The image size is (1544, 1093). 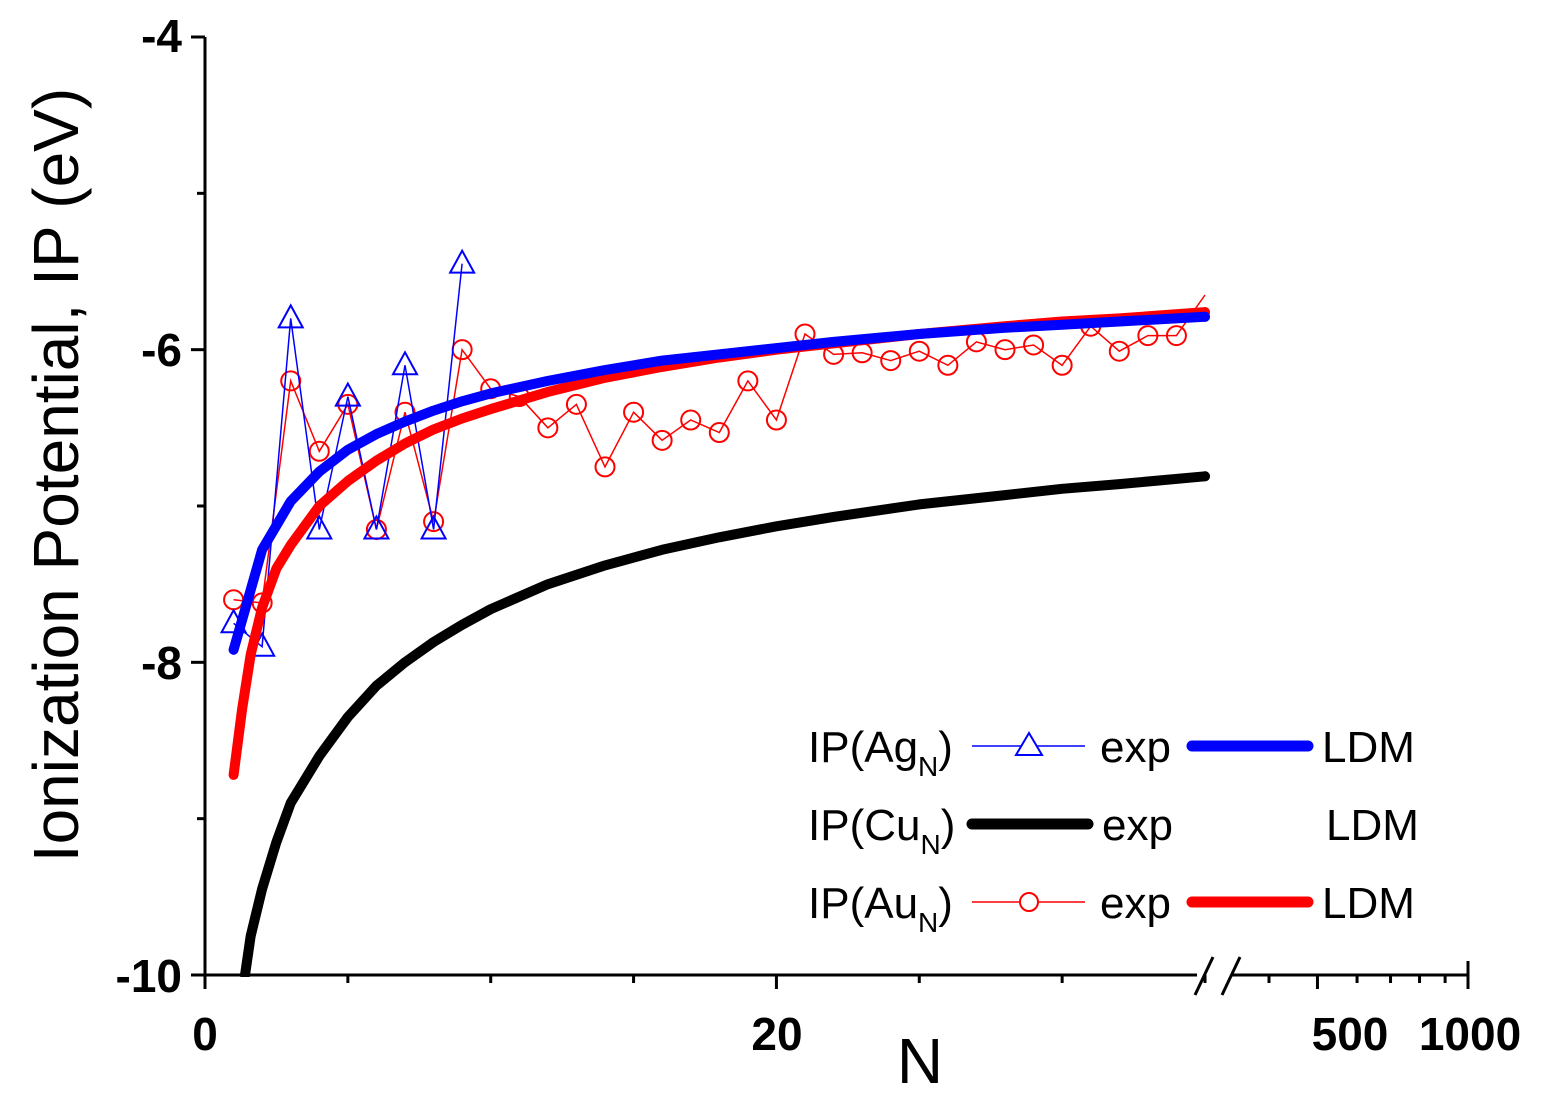 What do you see at coordinates (880, 752) in the screenshot?
I see `legend-label-ag: IP(AgN)` at bounding box center [880, 752].